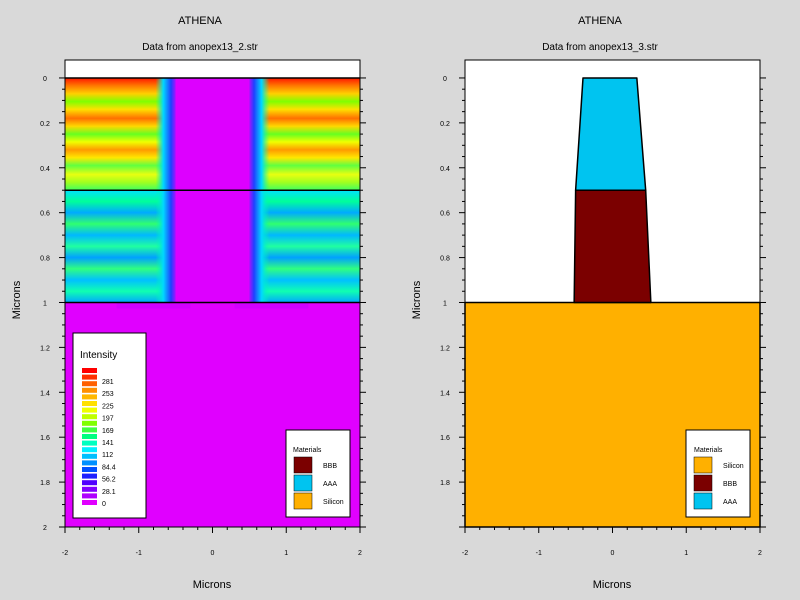  Describe the element at coordinates (271, 305) in the screenshot. I see `left-substrate-shade-right` at that location.